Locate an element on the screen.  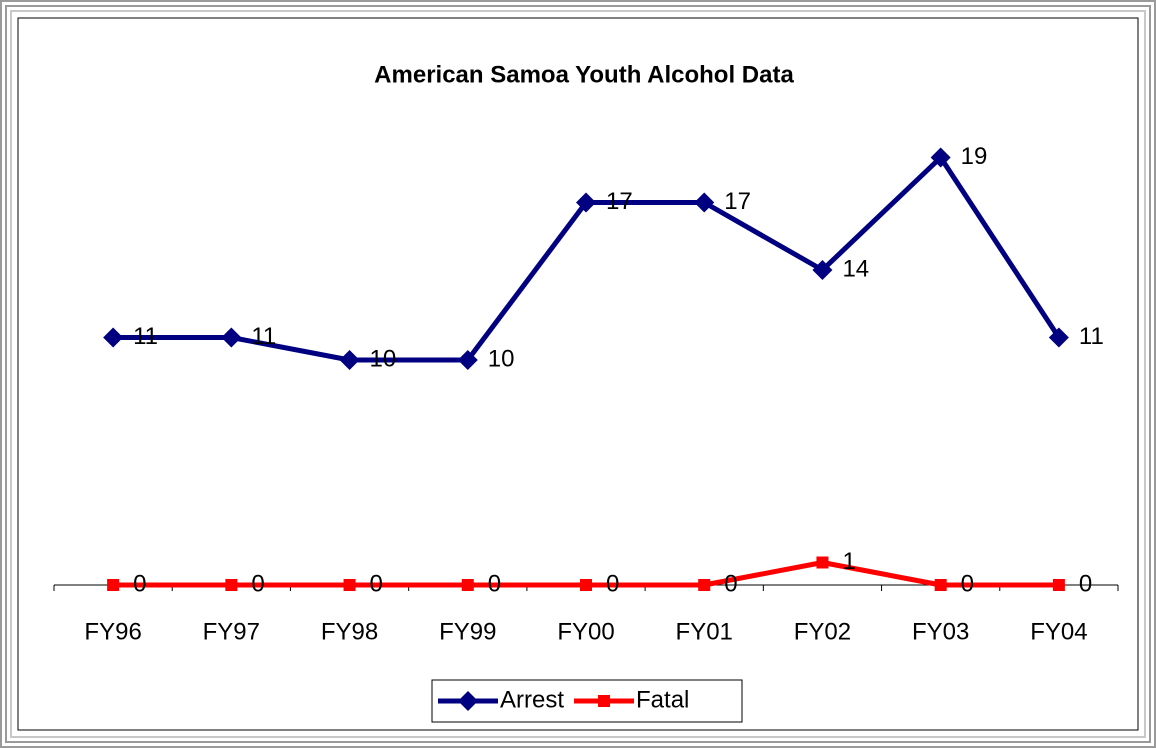
x-tick-label: FY96 is located at coordinates (112, 631).